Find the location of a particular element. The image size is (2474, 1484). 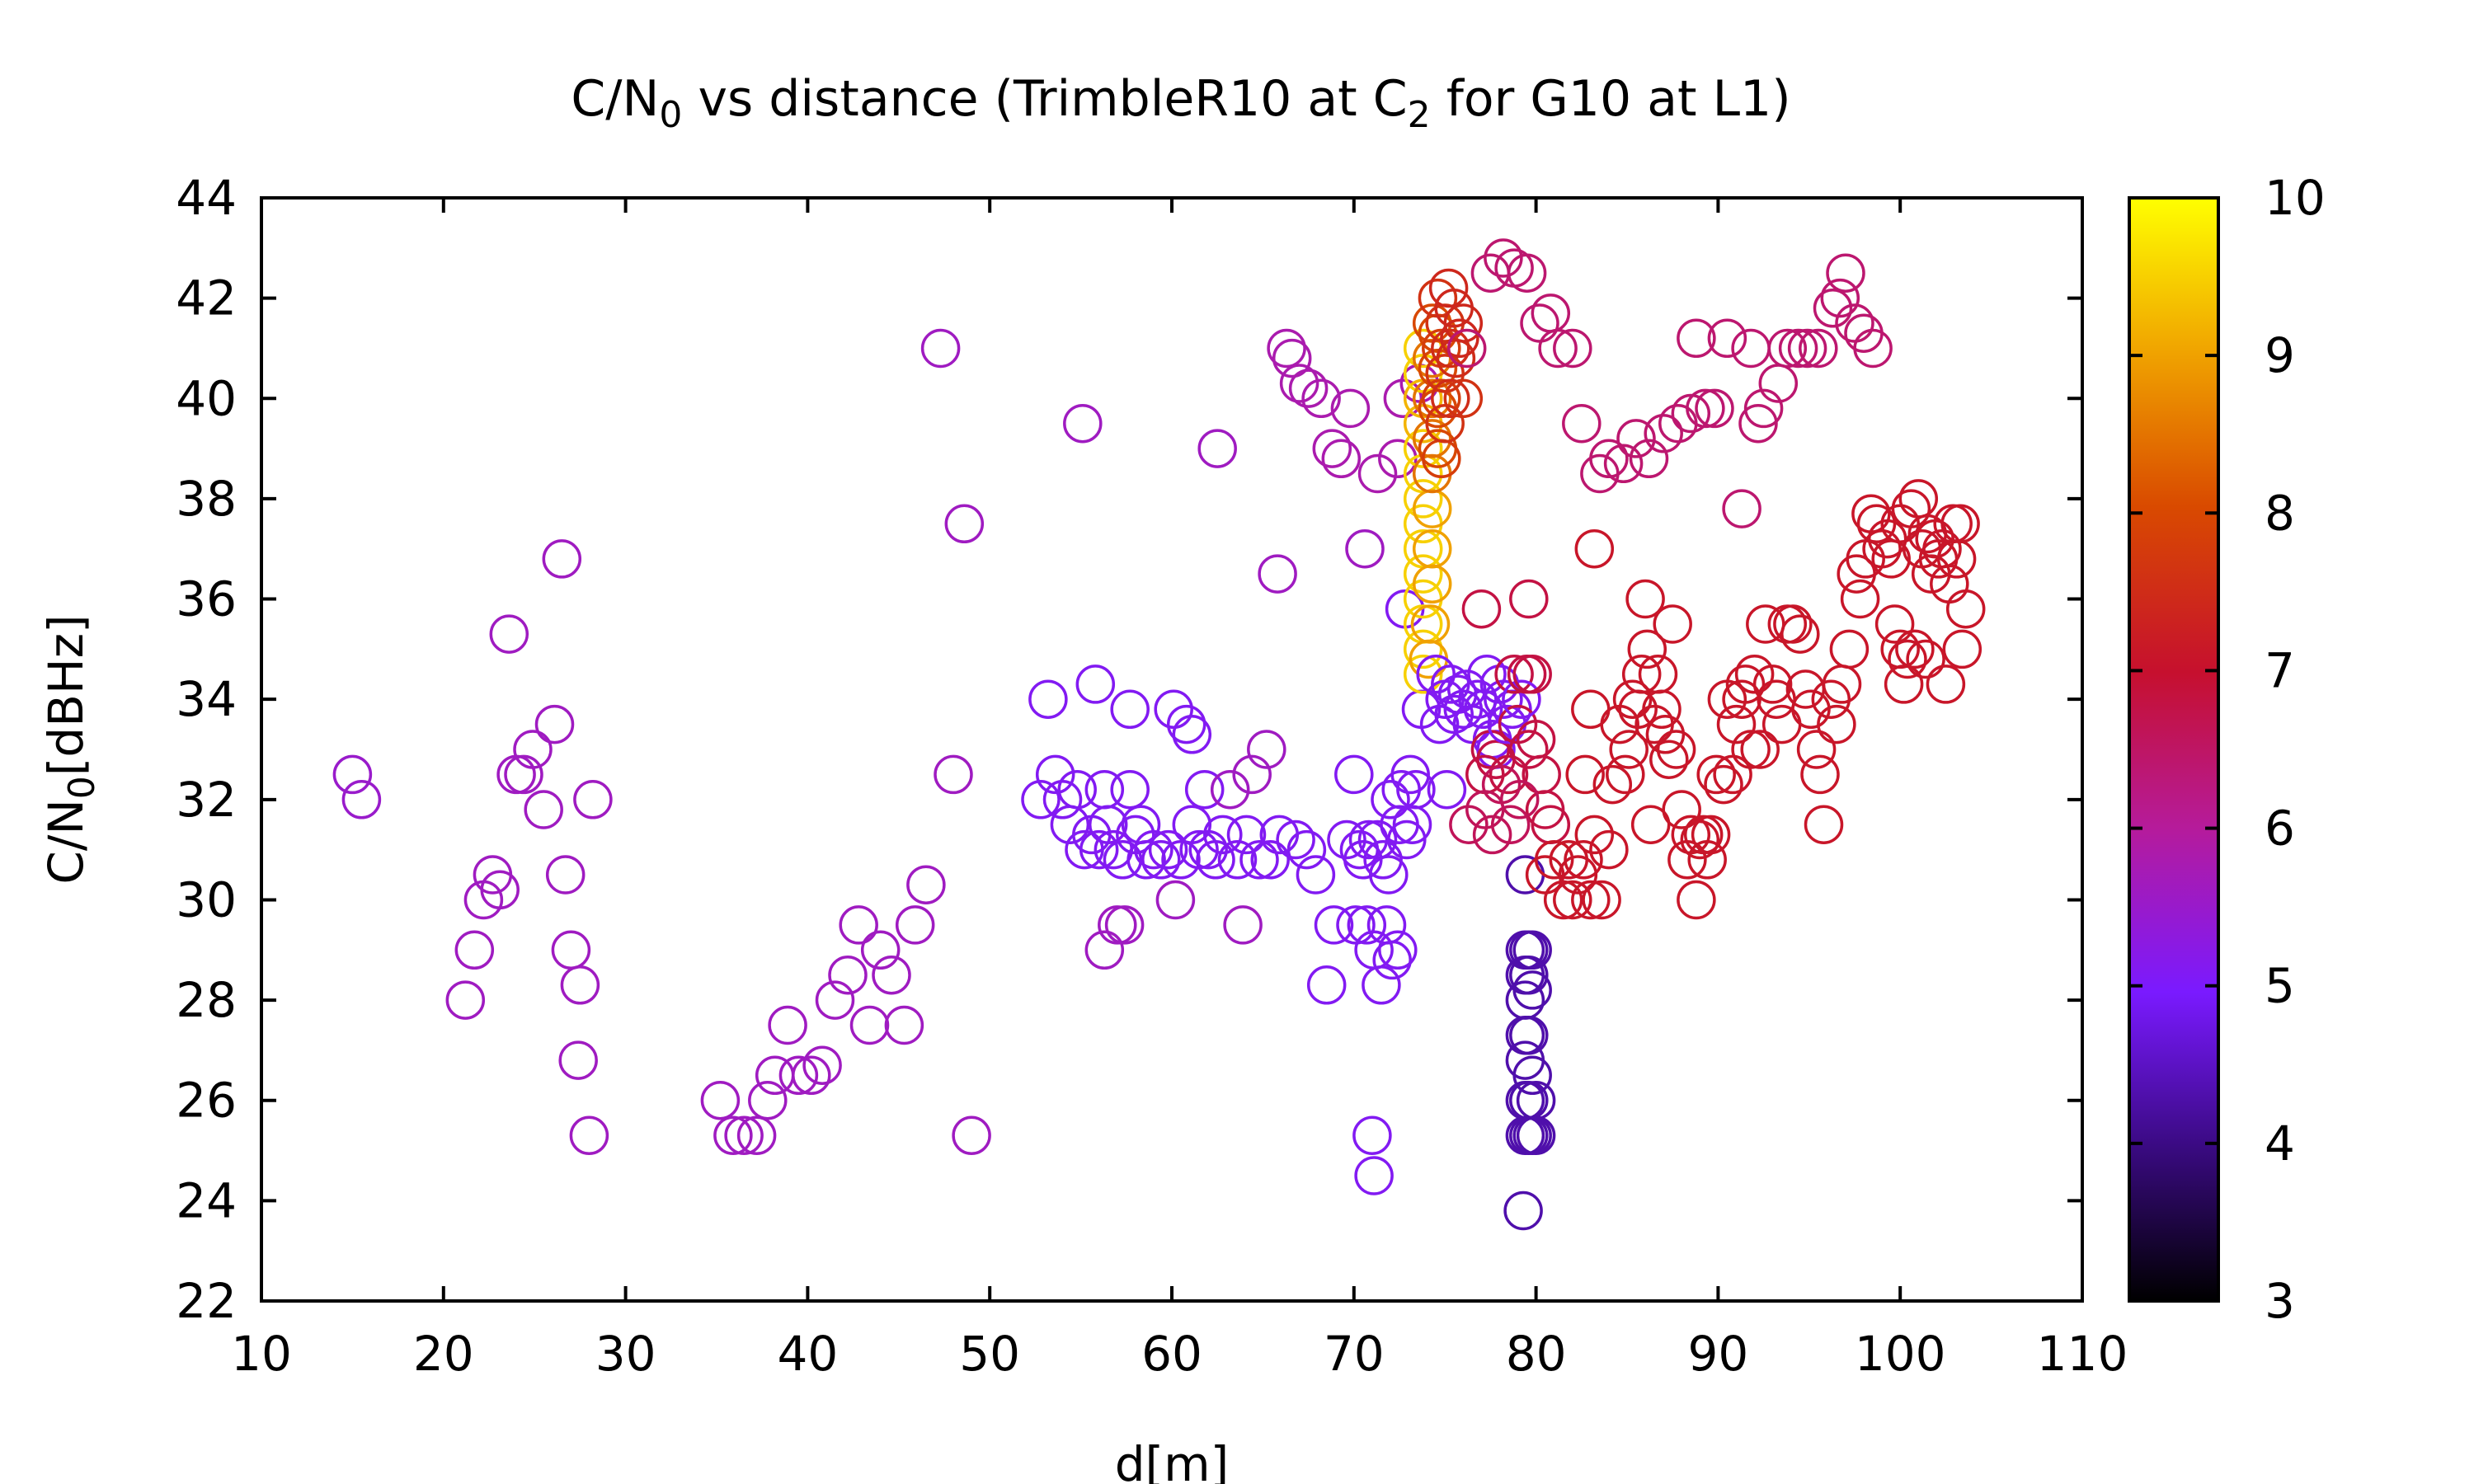

x-tick-label: 80 is located at coordinates (1536, 1354).